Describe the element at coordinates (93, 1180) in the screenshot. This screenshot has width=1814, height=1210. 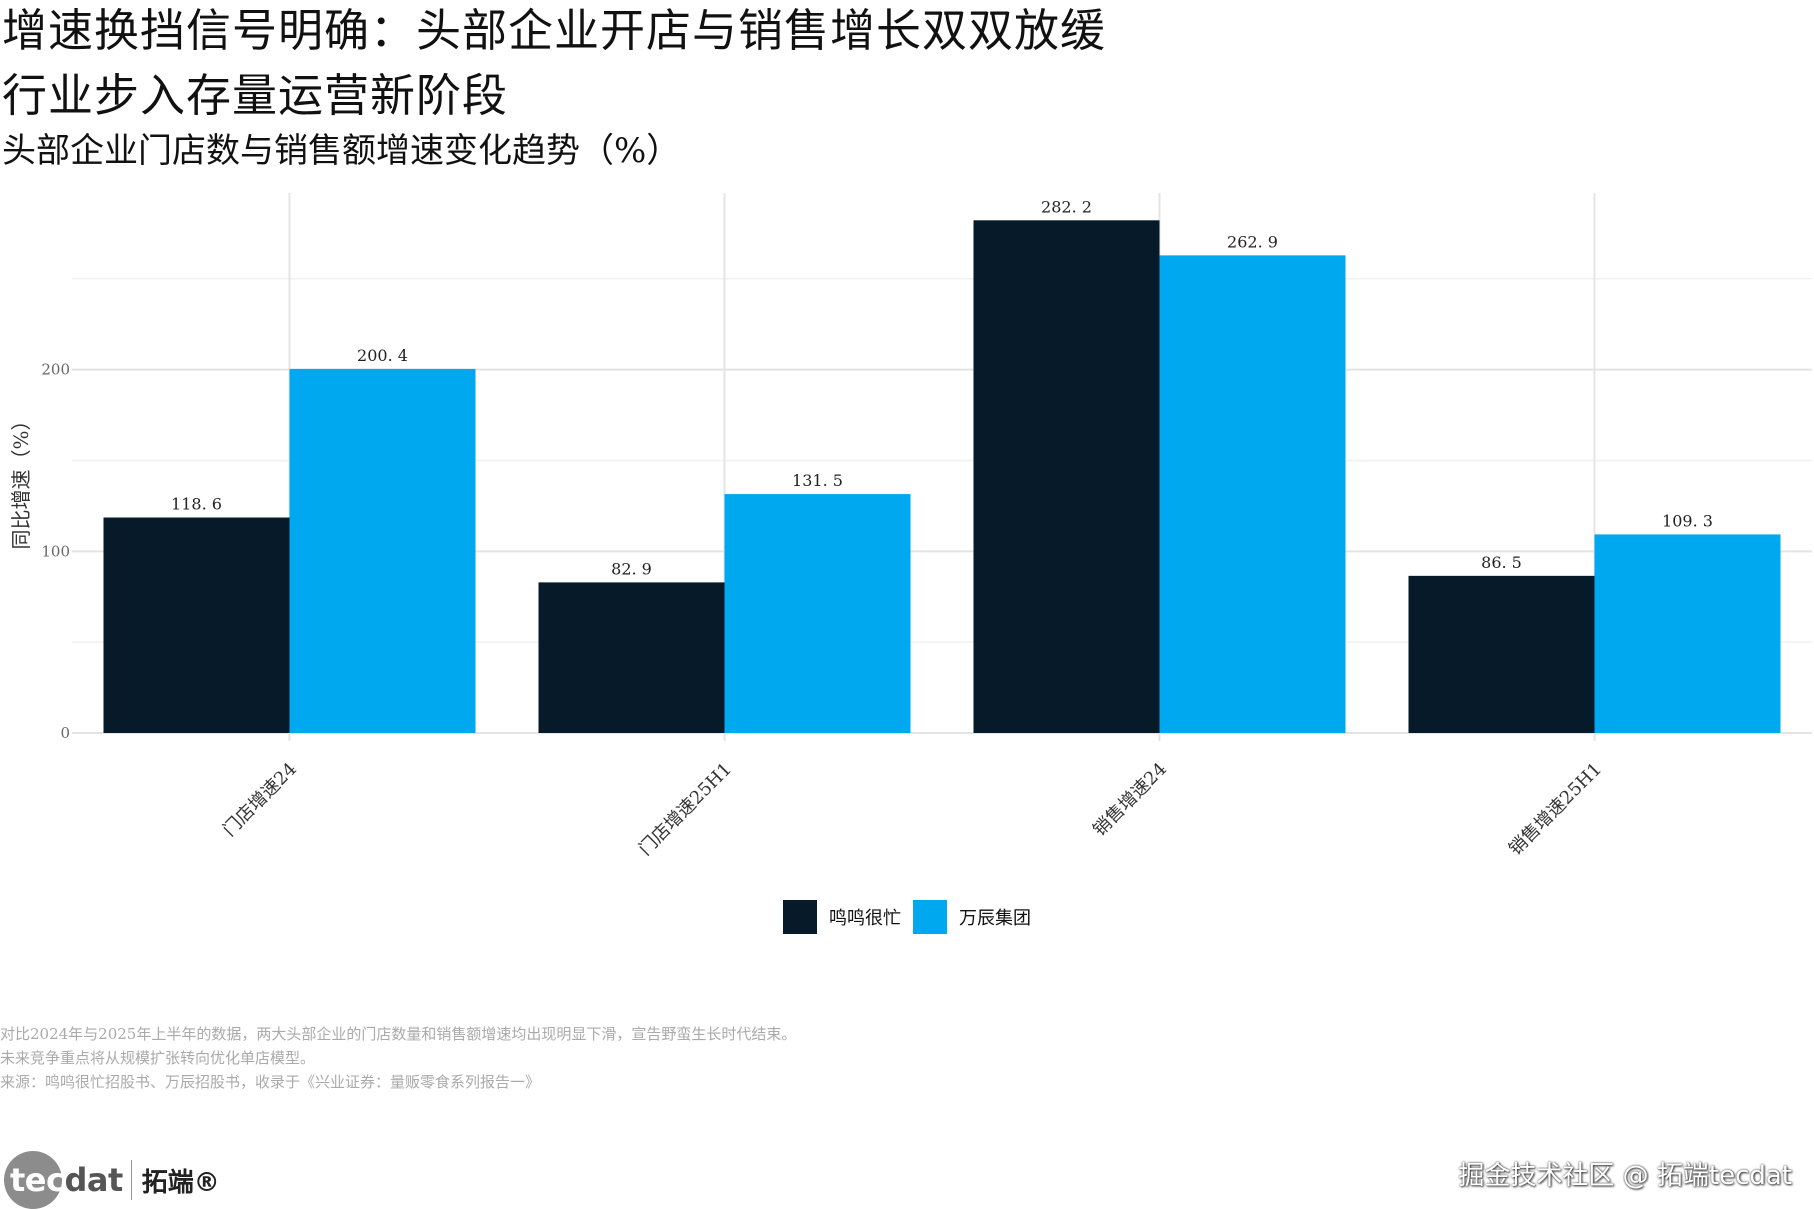
I see `logo-dat: dat` at that location.